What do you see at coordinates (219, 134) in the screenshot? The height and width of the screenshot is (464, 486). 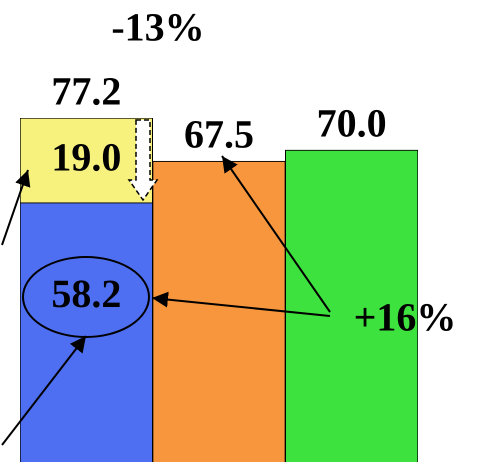 I see `data-label: 67.5` at bounding box center [219, 134].